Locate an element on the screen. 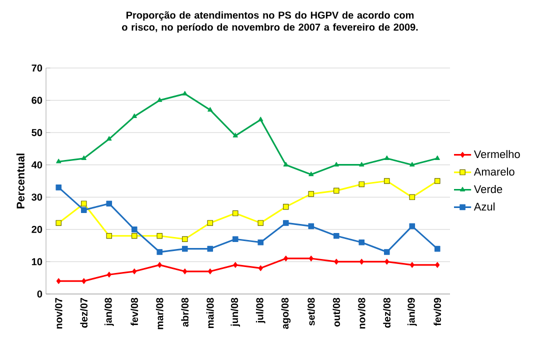 The image size is (540, 362). x-tick-label: nov/07 is located at coordinates (58, 313).